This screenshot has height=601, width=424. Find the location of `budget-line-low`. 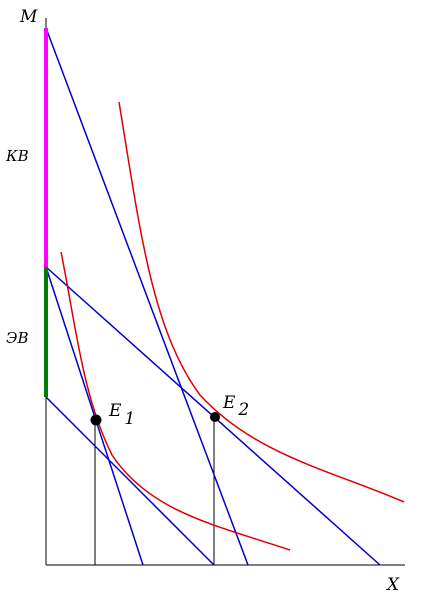

budget-line-low is located at coordinates (130, 481).